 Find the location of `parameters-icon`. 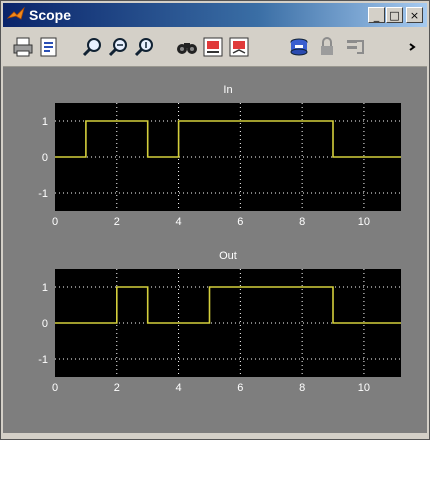

parameters-icon is located at coordinates (49, 47).